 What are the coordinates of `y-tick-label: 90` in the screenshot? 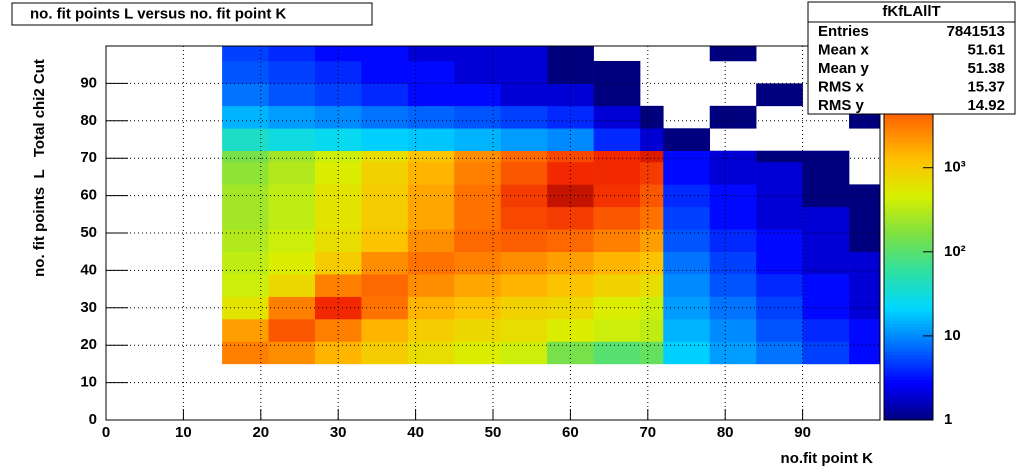 It's located at (88, 82).